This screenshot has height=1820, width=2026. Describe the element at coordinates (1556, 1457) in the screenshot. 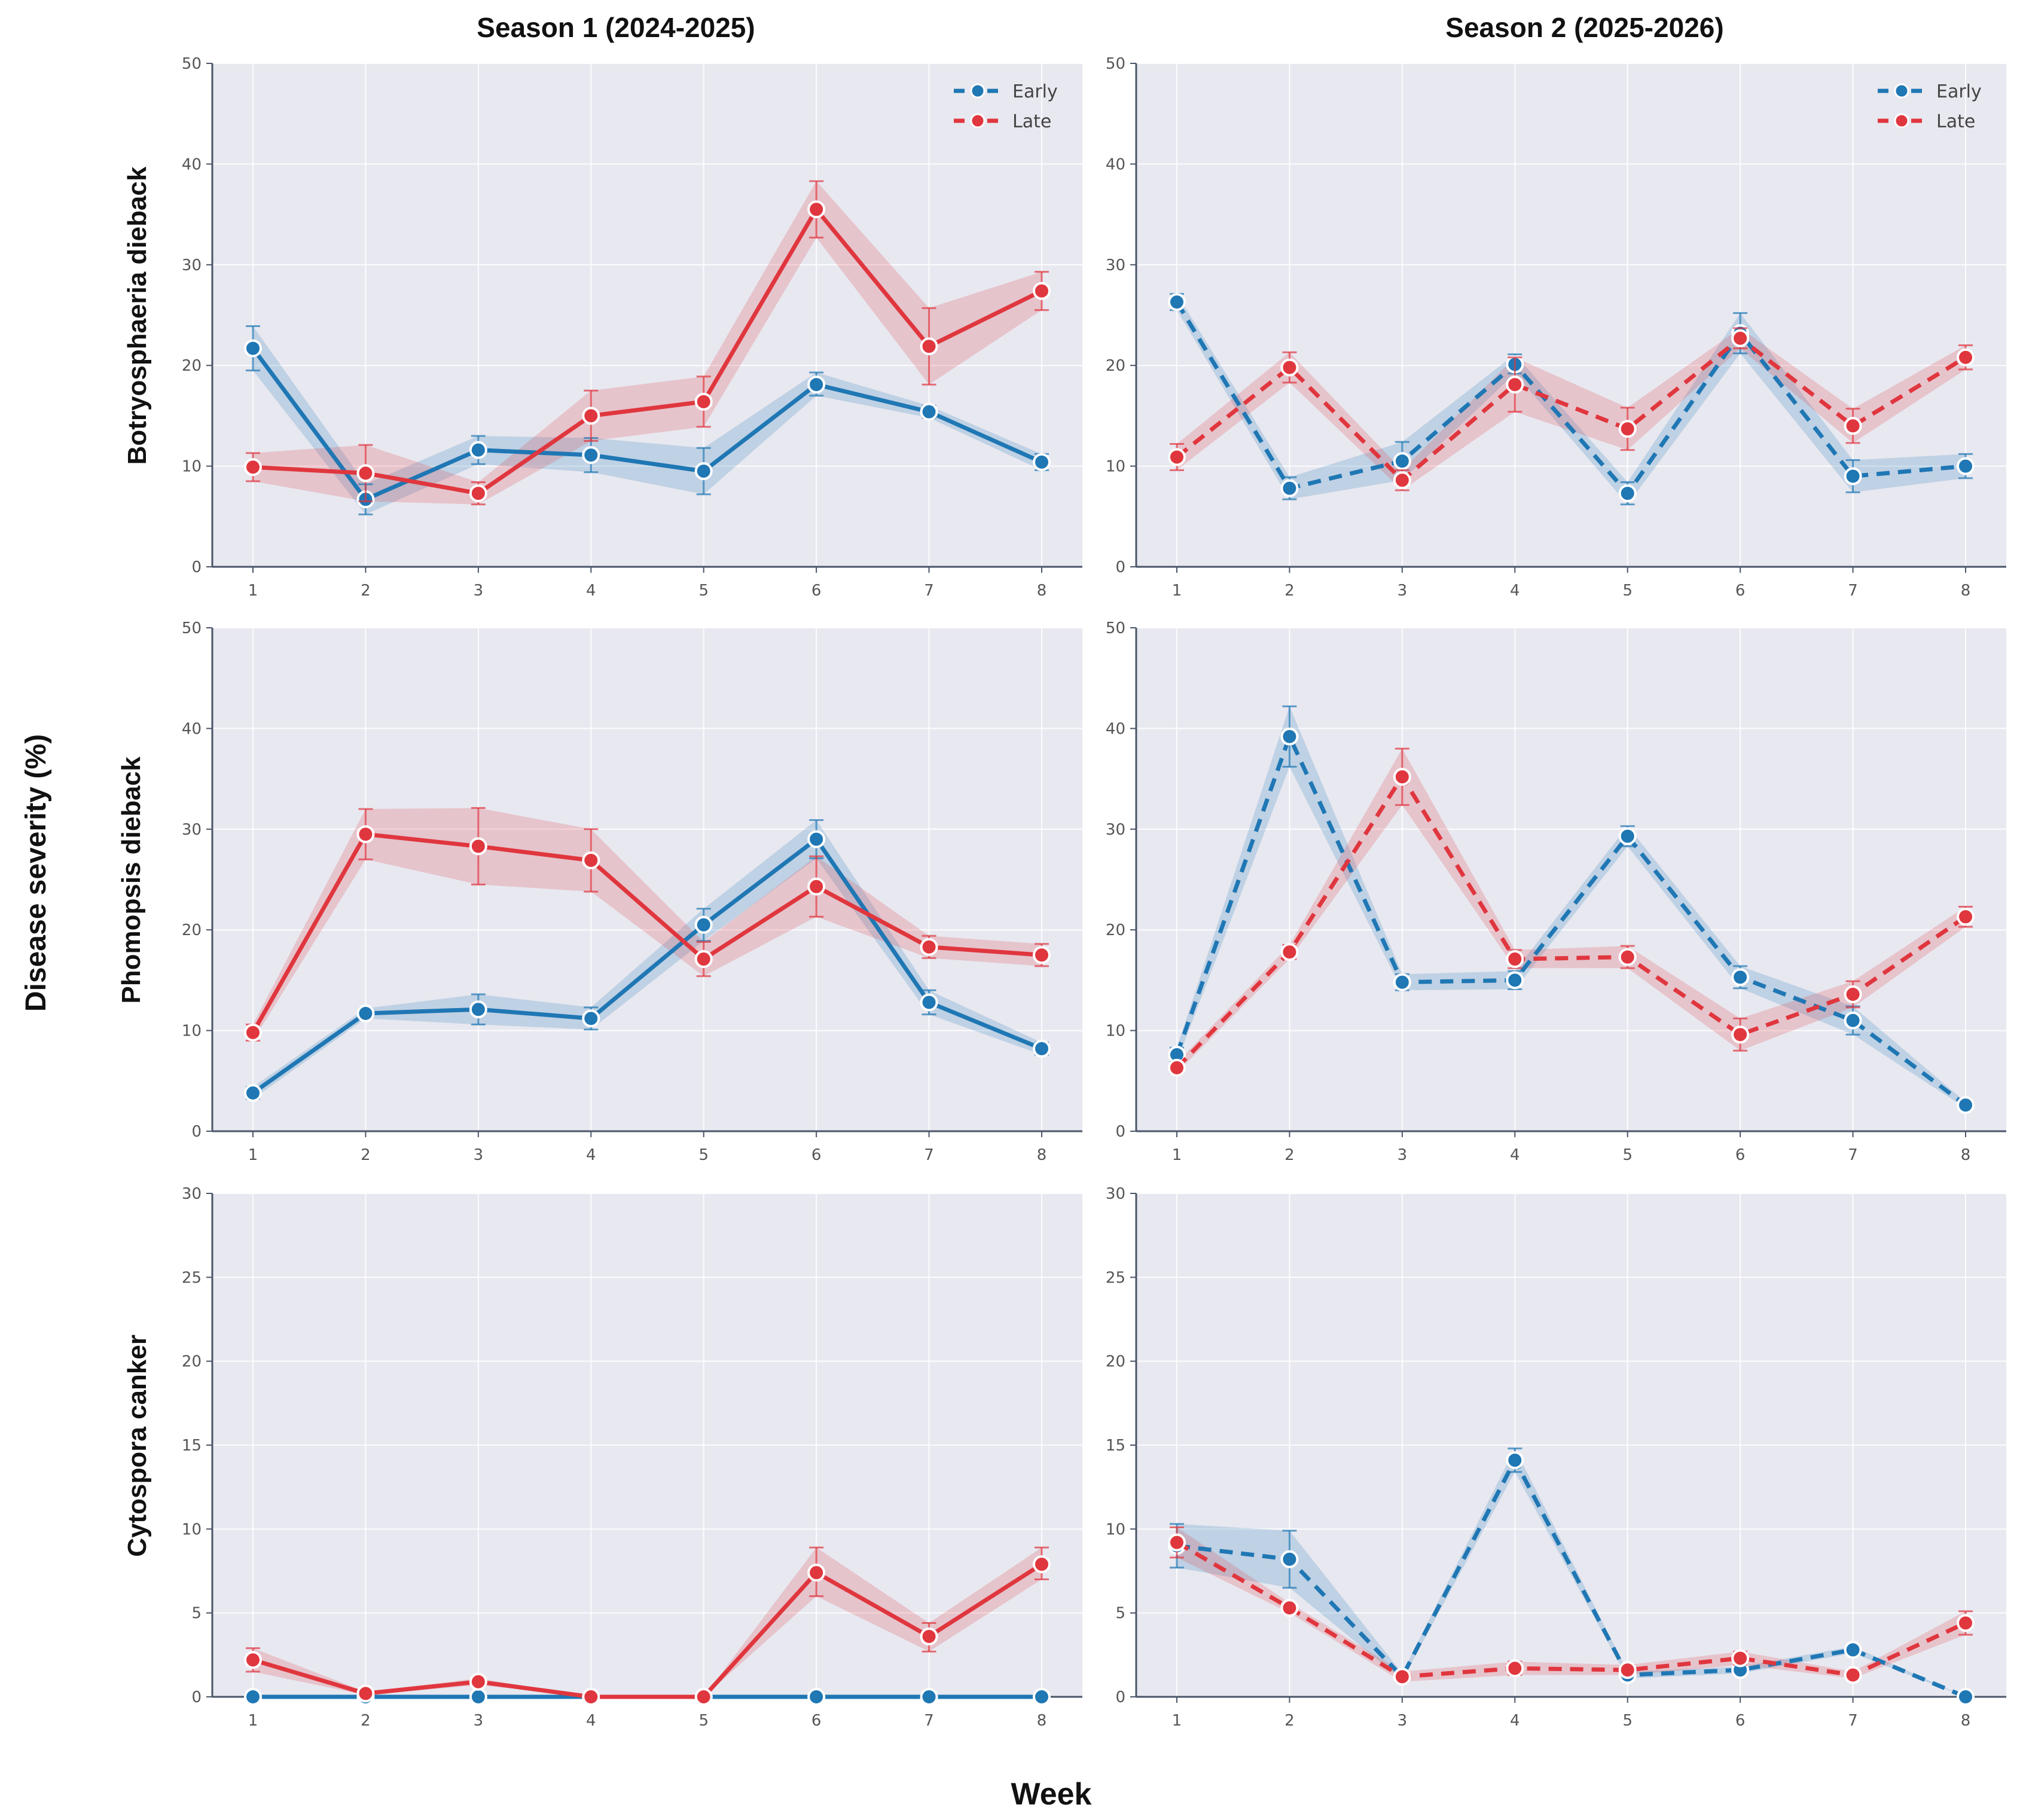

I see `panel-cytospora-canker-season-2: 0 5 10 15 20 25 30 1 2 3 4 5 6 7 8` at that location.